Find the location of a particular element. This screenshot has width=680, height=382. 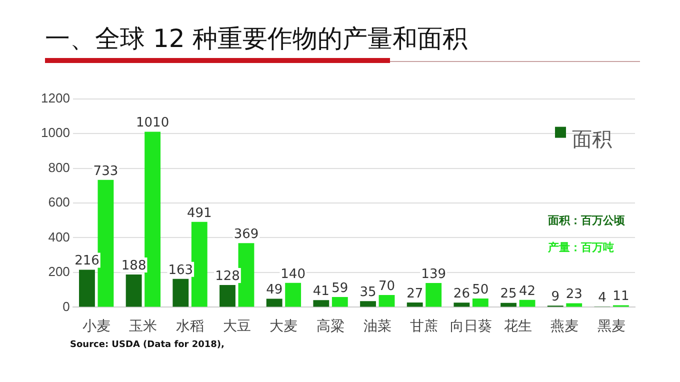

data-label: 128 is located at coordinates (227, 276).